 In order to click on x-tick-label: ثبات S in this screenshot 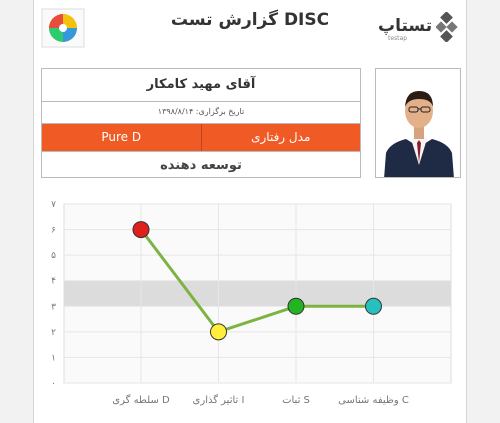, I will do `click(296, 400)`.